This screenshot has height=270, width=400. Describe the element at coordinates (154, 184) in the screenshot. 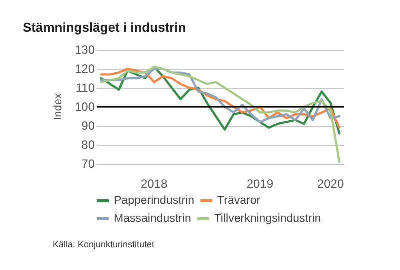

I see `x-tick-label: 2018` at that location.